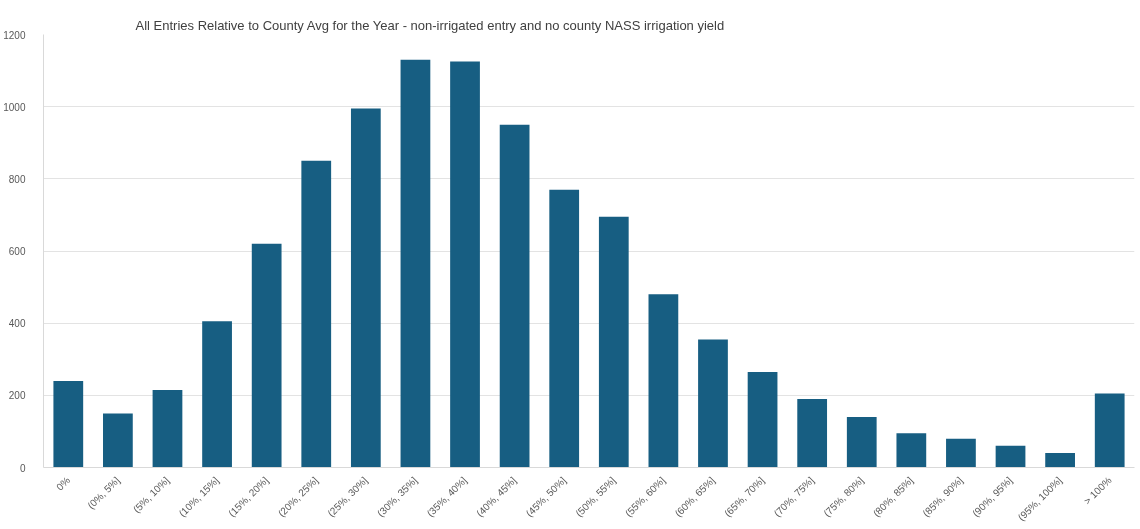  Describe the element at coordinates (17, 396) in the screenshot. I see `y-tick-label: 200` at that location.